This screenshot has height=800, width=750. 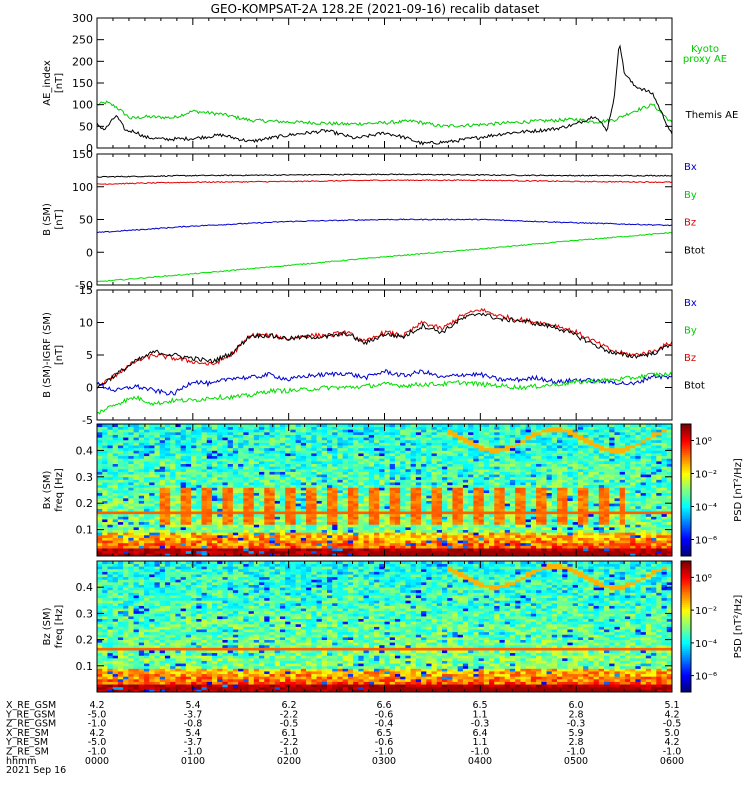 What do you see at coordinates (89, 252) in the screenshot?
I see `y-tick-label: 0` at bounding box center [89, 252].